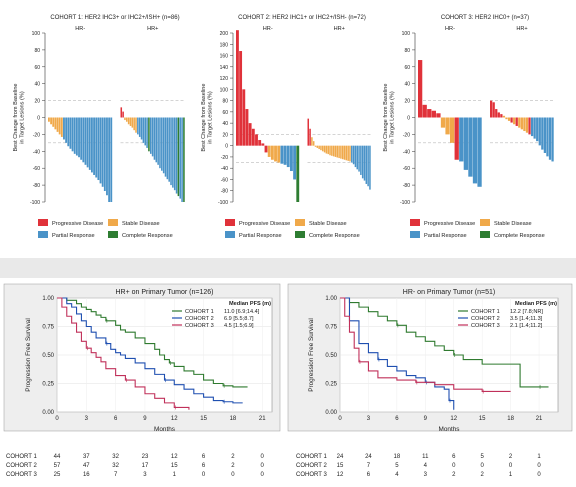 This screenshot has width=576, height=487. What do you see at coordinates (57, 419) in the screenshot?
I see `x-tick-label: 0` at bounding box center [57, 419].